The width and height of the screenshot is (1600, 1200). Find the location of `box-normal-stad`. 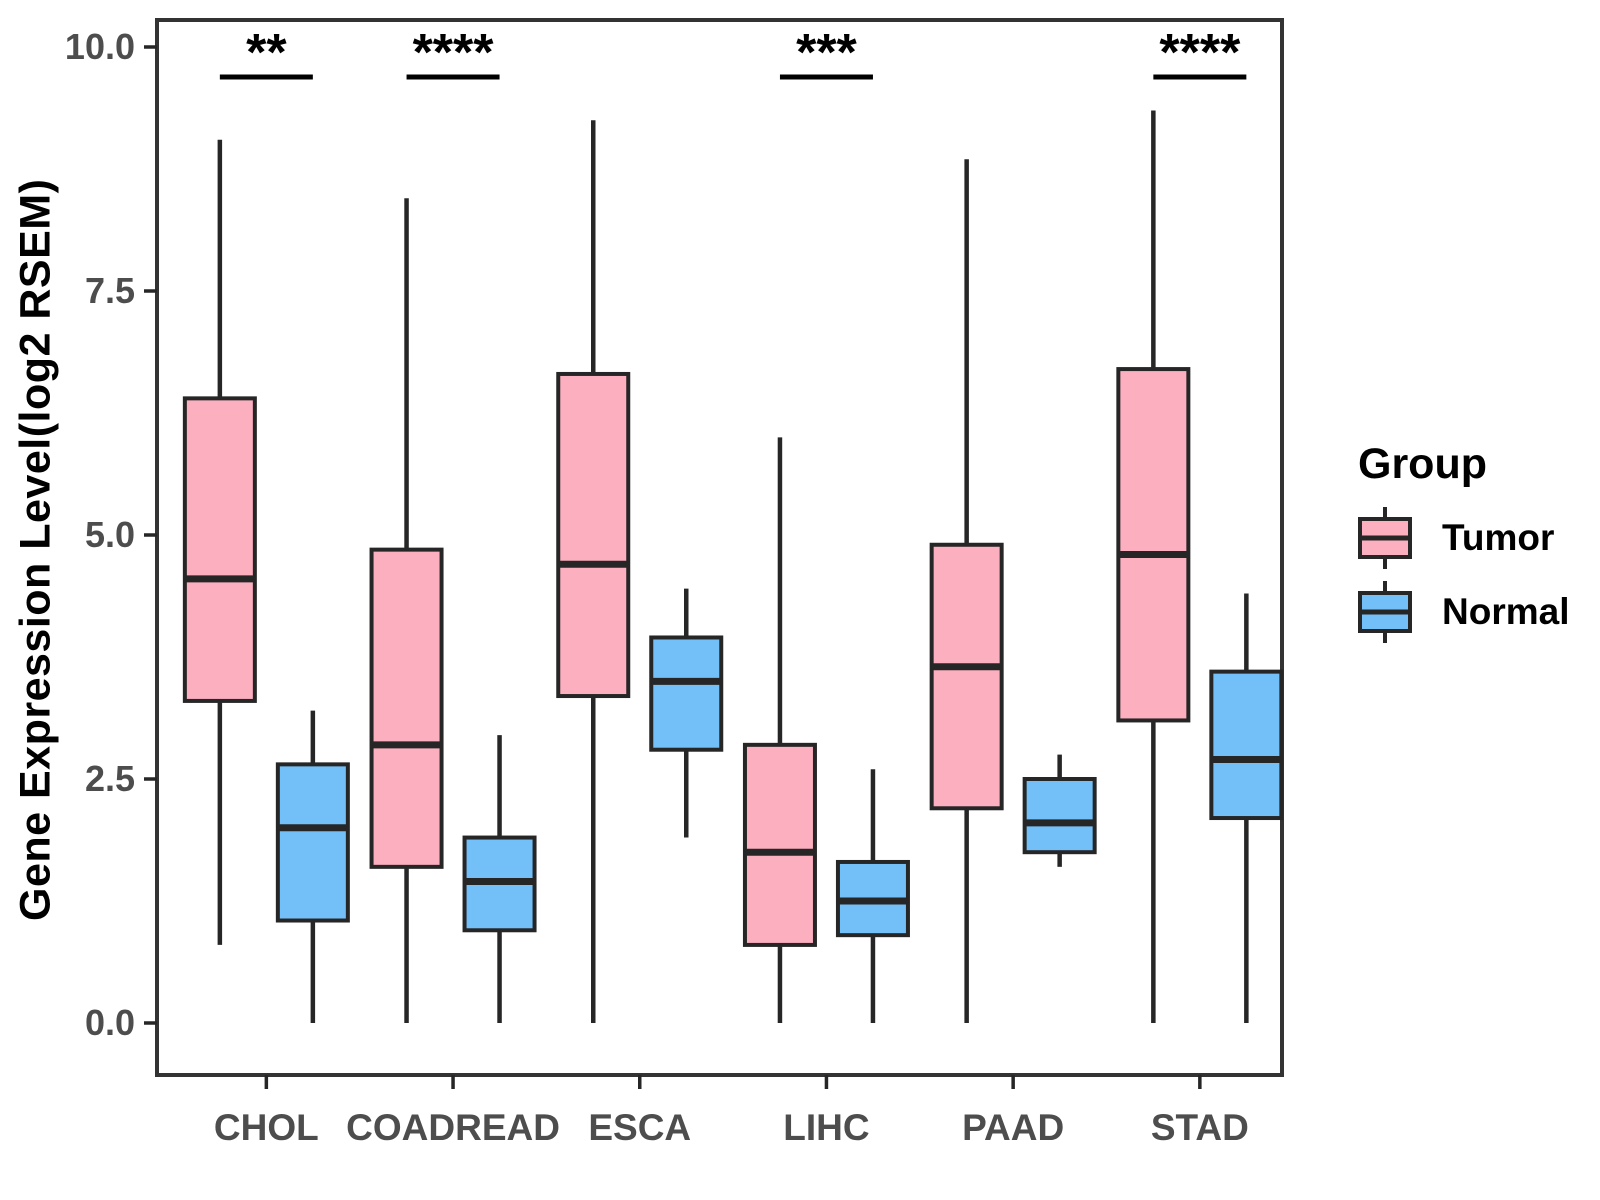

box-normal-stad is located at coordinates (1246, 745).